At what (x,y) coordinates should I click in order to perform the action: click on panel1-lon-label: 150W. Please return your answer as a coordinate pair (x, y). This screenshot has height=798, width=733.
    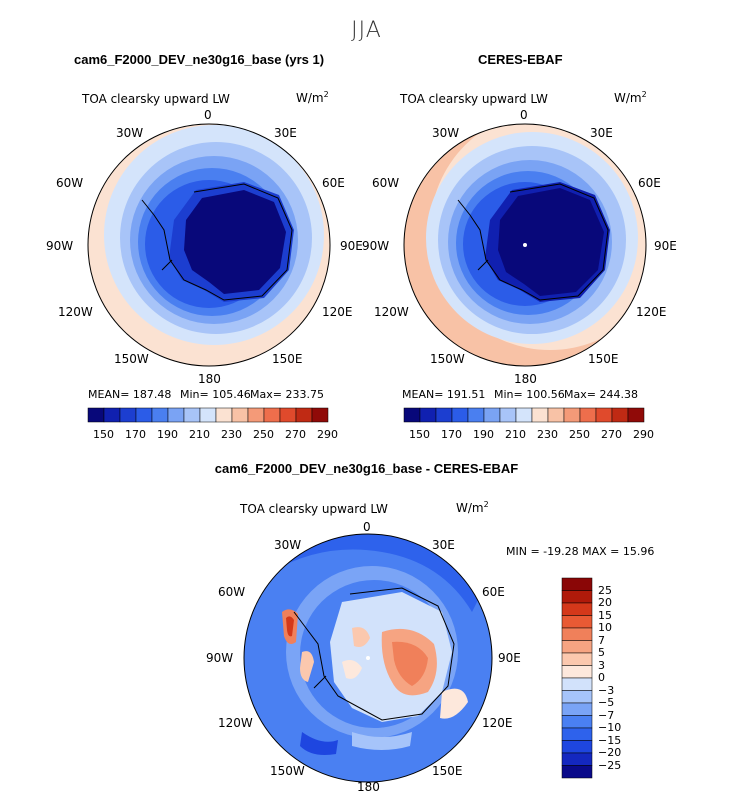
    Looking at the image, I should click on (131, 359).